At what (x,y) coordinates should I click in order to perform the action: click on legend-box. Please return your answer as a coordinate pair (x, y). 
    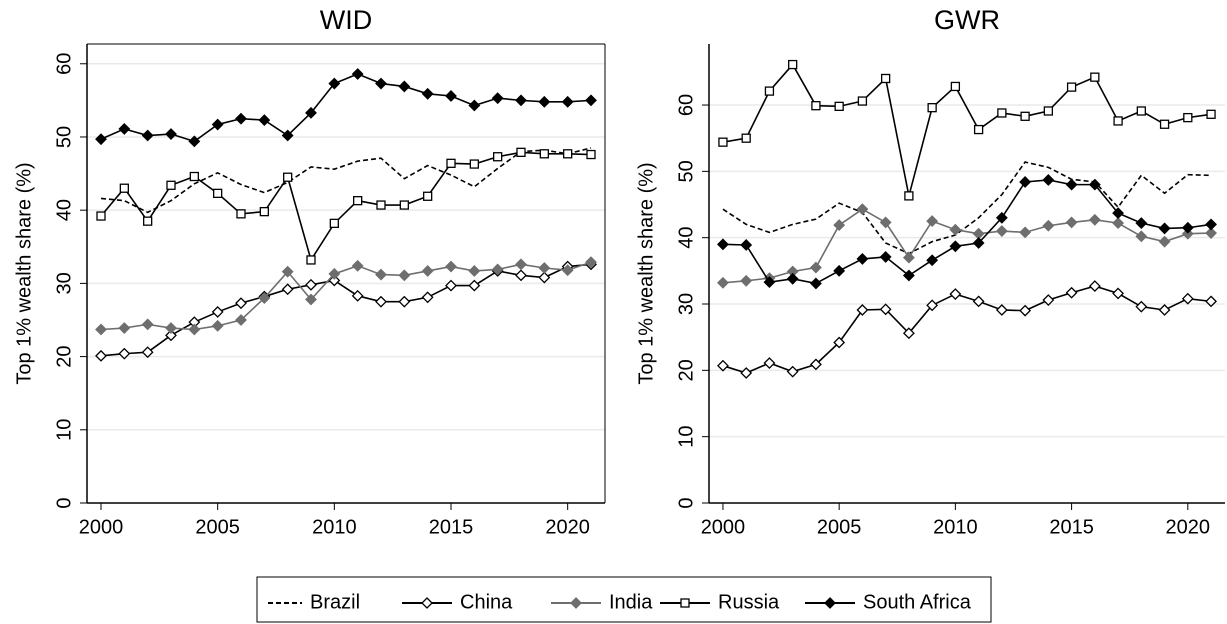
    Looking at the image, I should click on (624, 599).